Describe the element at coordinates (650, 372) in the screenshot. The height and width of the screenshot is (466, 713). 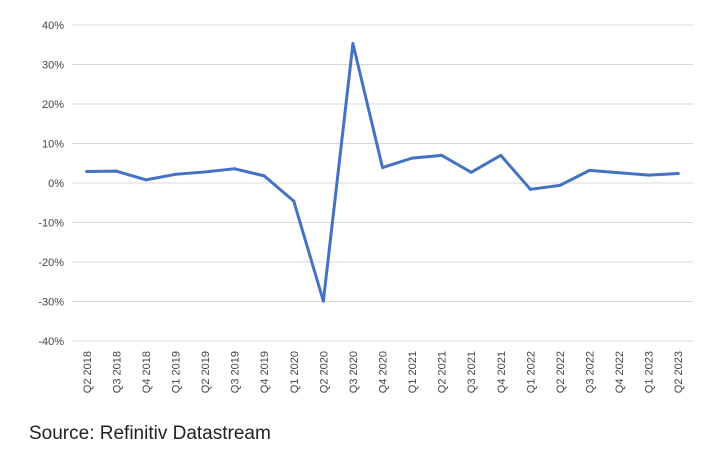
I see `x-tick-label: Q1 2023` at that location.